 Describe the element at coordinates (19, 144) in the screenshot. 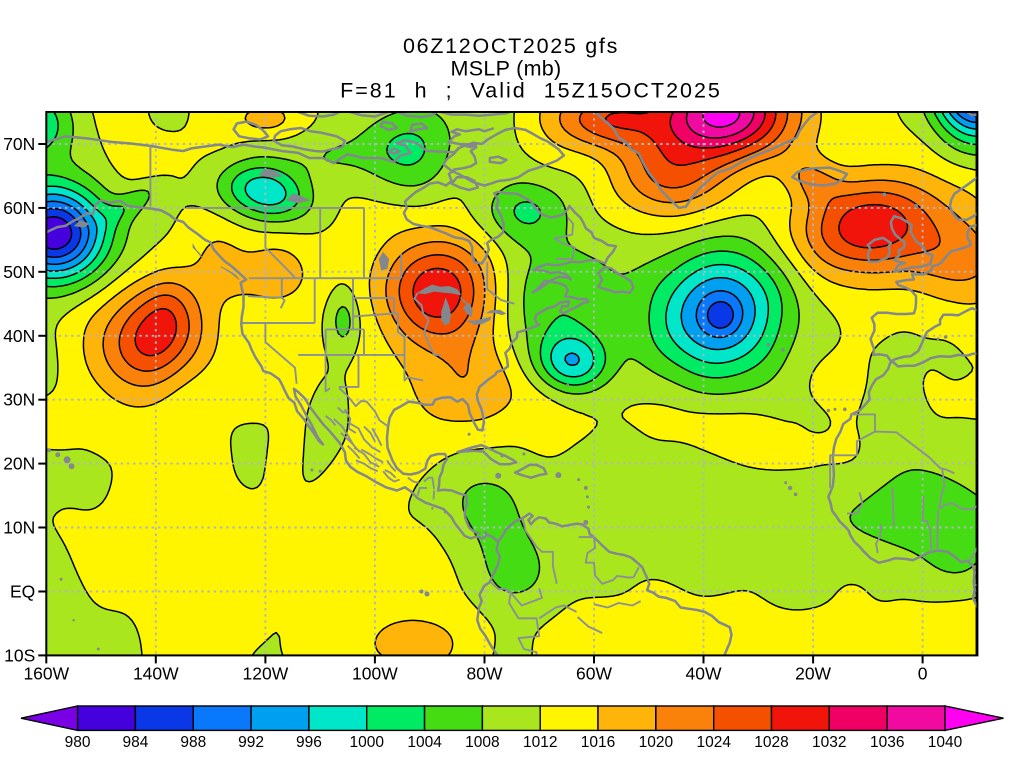

I see `svg-text: 70N` at that location.